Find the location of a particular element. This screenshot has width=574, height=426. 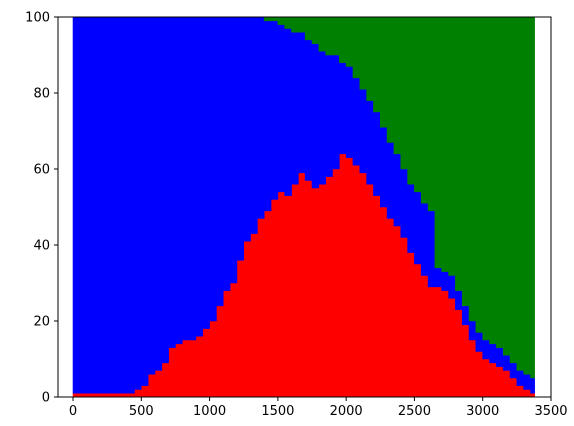

y-tick-label: 60 is located at coordinates (41, 170).